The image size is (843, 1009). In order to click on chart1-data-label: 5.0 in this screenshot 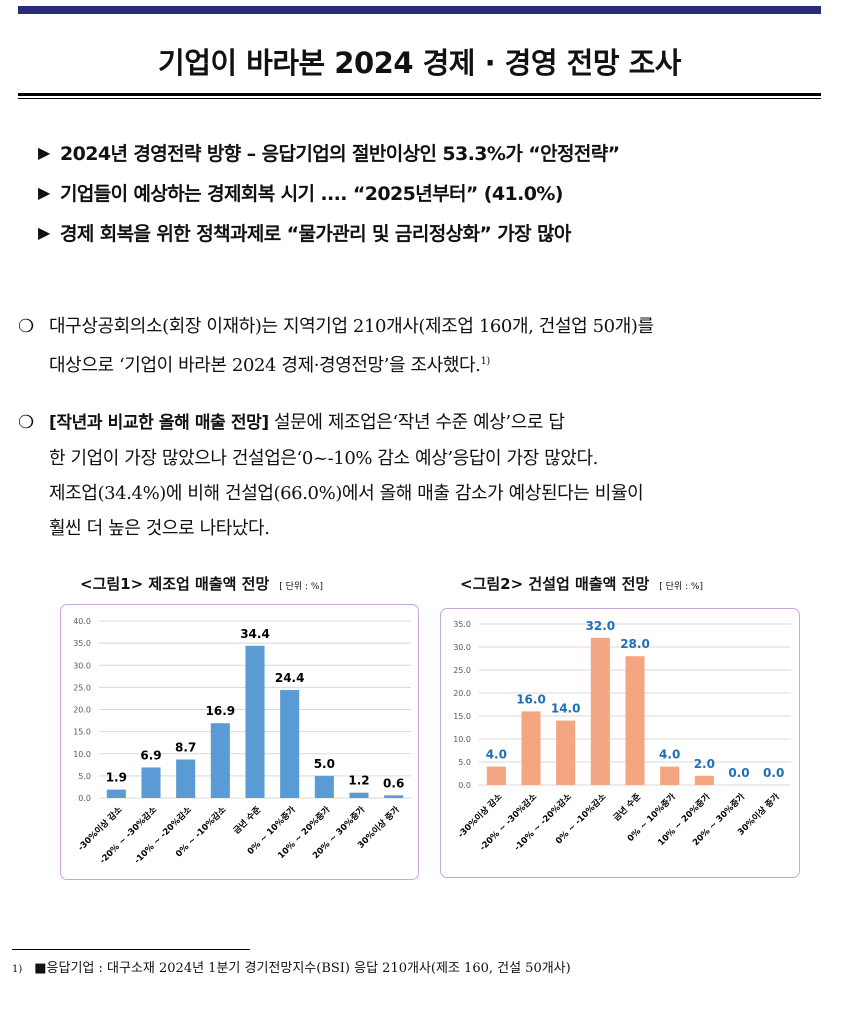, I will do `click(324, 764)`.